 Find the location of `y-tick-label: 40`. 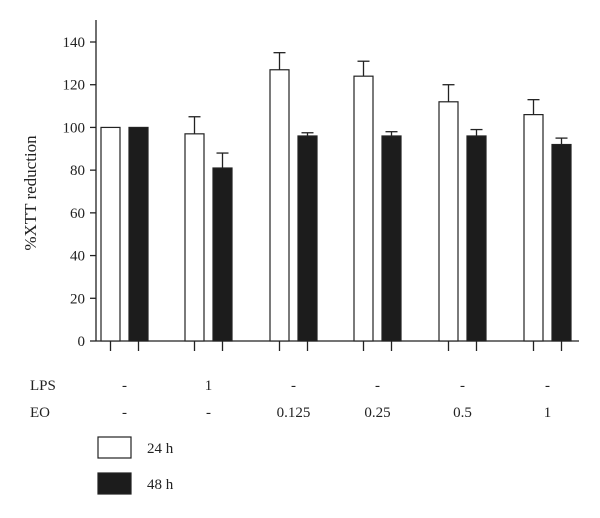

y-tick-label: 40 is located at coordinates (77, 257).